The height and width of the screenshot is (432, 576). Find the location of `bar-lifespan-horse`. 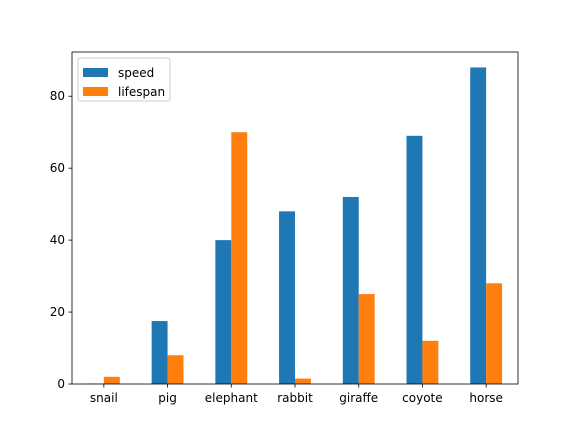

bar-lifespan-horse is located at coordinates (494, 333).